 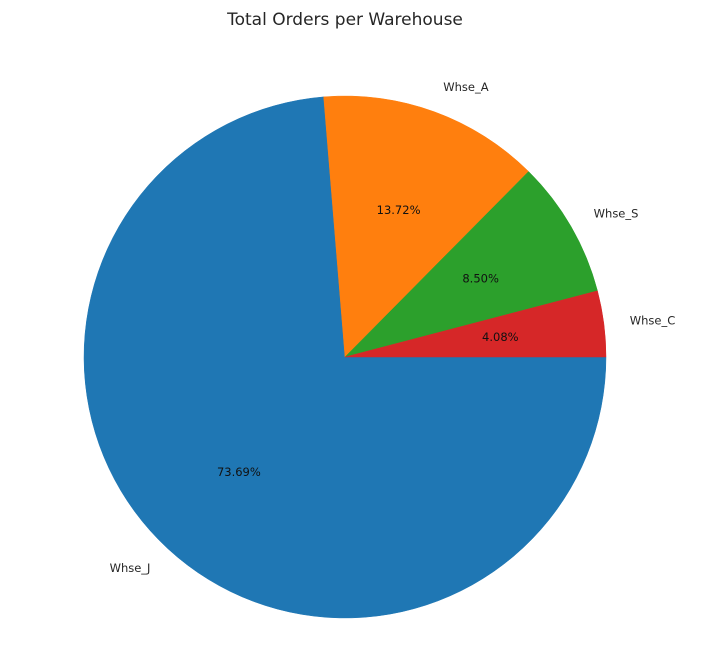 What do you see at coordinates (480, 279) in the screenshot?
I see `slice-percent-whse-s: 8.50%` at bounding box center [480, 279].